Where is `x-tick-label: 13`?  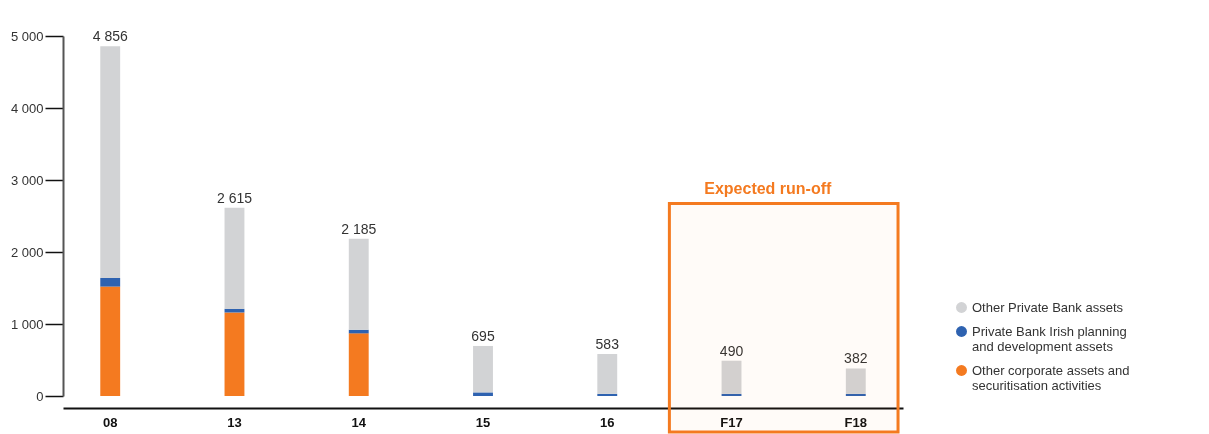
x-tick-label: 13 is located at coordinates (234, 422).